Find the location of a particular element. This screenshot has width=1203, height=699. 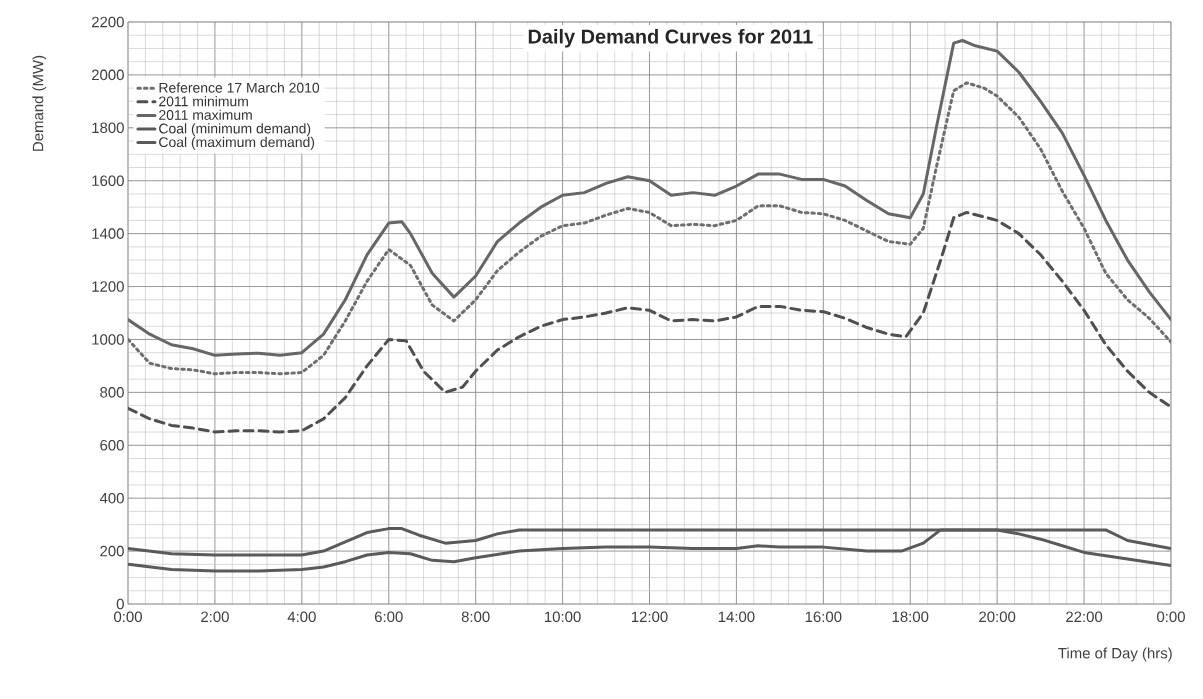

y-tick-label: 800 is located at coordinates (112, 392).